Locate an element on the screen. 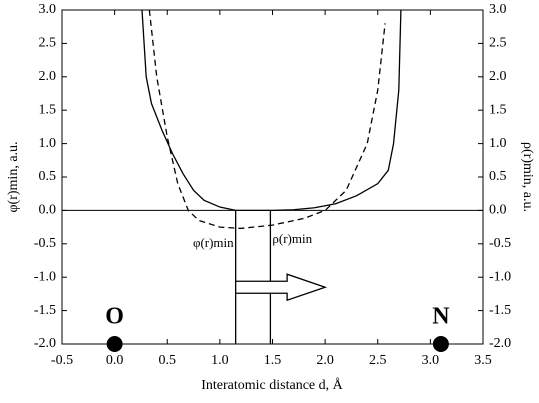 This screenshot has height=403, width=539. y2-tick-label: 0.0 is located at coordinates (498, 210).